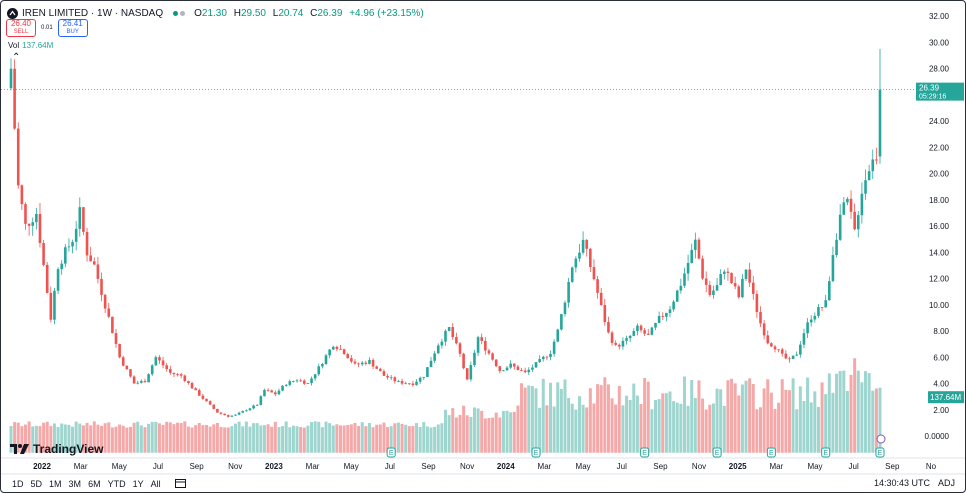  What do you see at coordinates (47, 28) in the screenshot?
I see `spread-value: 0.01` at bounding box center [47, 28].